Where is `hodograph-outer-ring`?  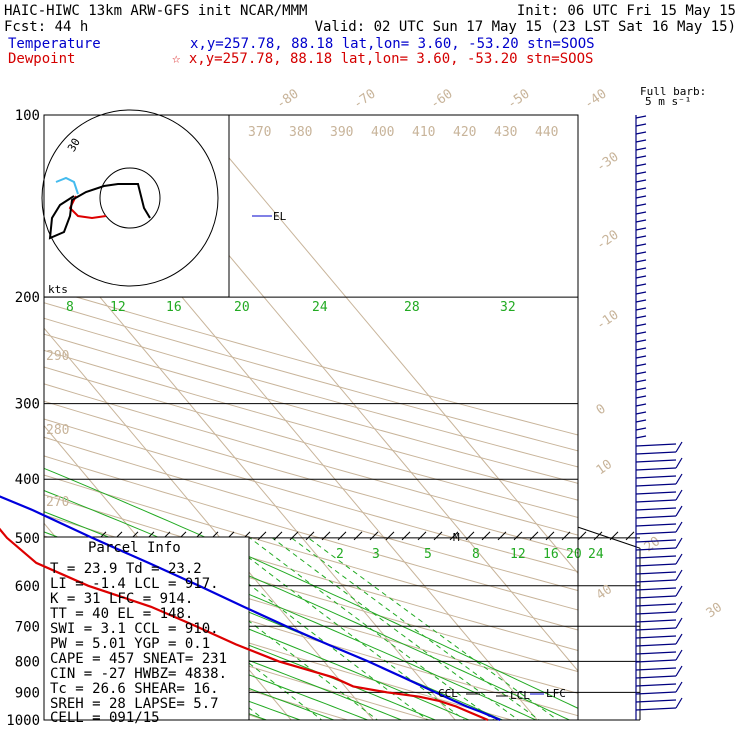
hodograph-outer-ring is located at coordinates (130, 198).